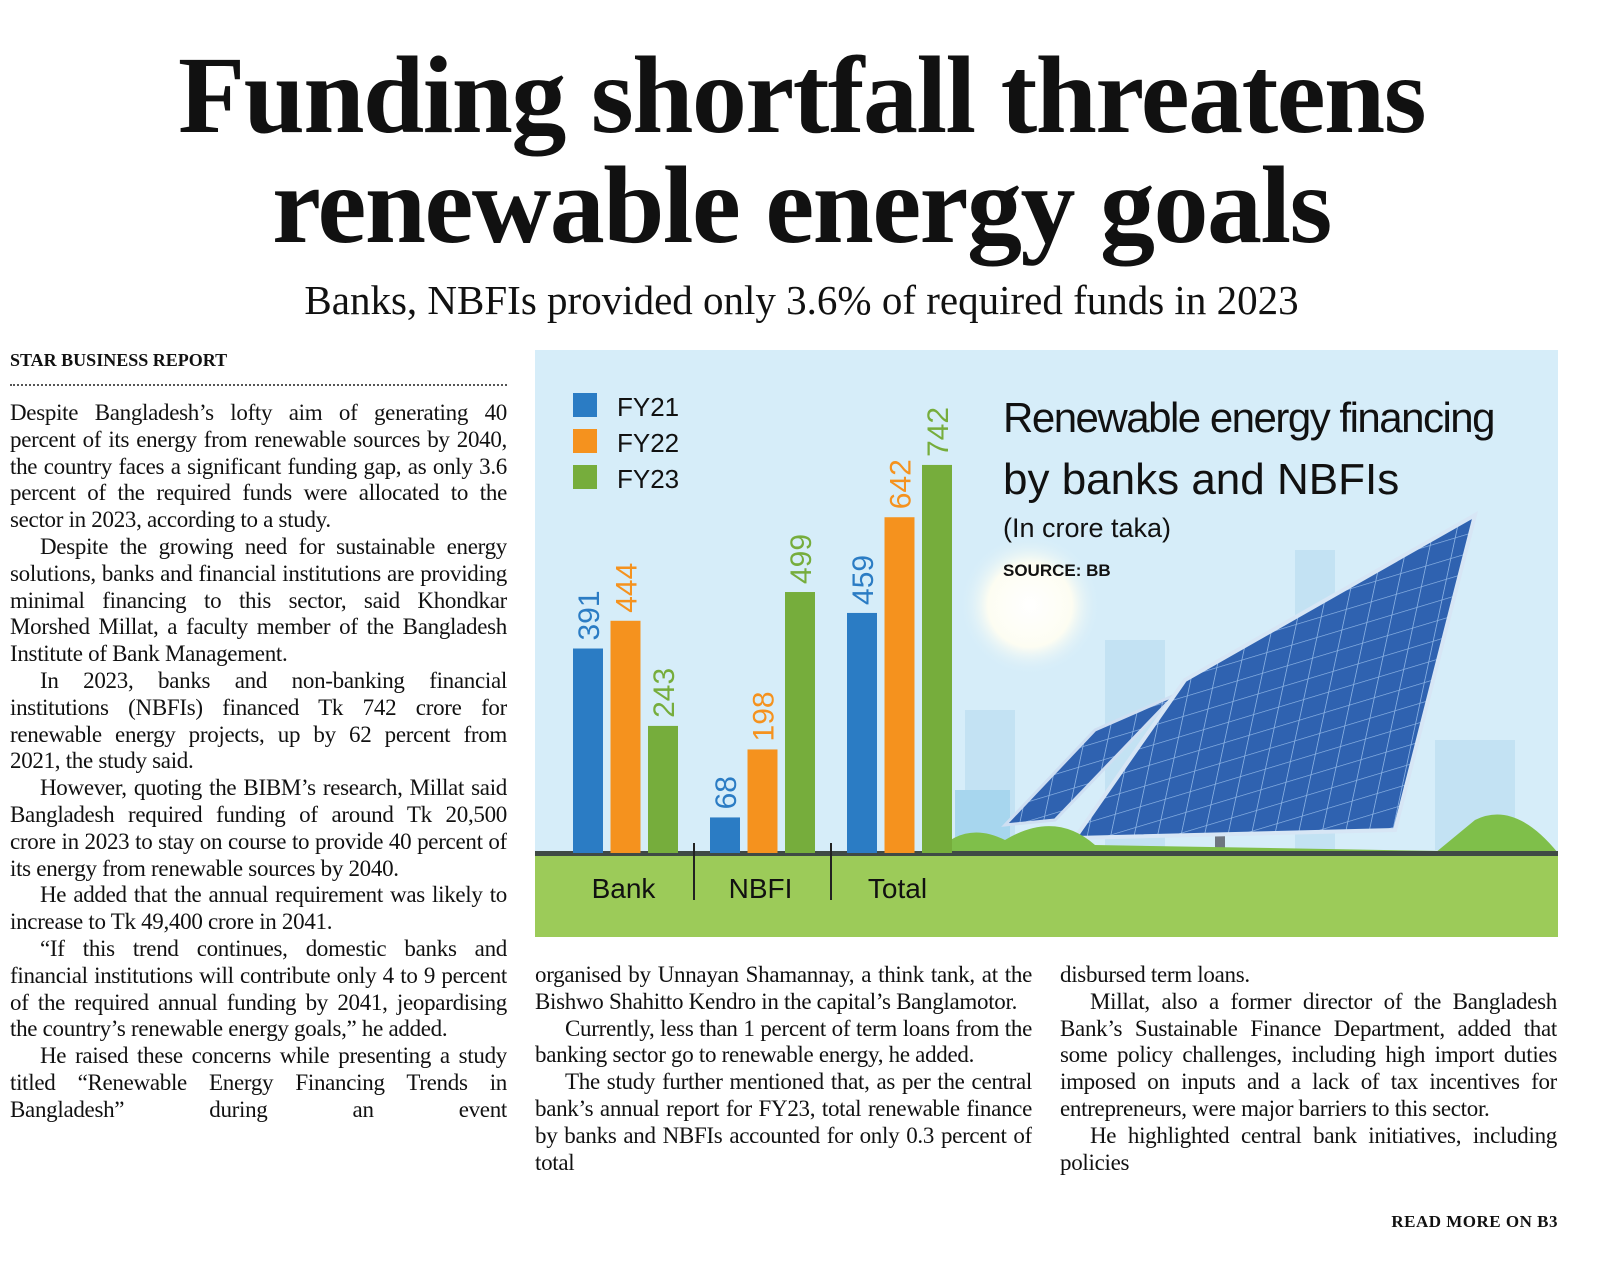 This screenshot has height=1276, width=1603. I want to click on value-label: 742, so click(938, 432).